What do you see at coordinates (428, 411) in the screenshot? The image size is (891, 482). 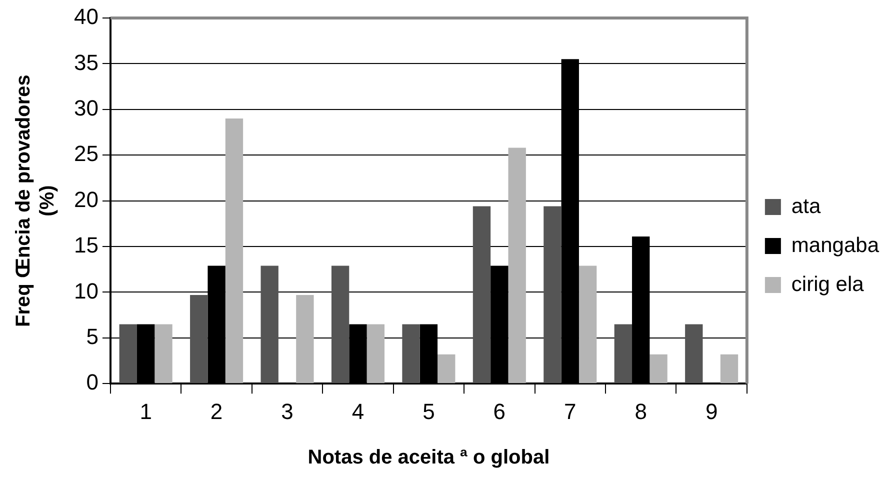 I see `x-tick-label: 5` at bounding box center [428, 411].